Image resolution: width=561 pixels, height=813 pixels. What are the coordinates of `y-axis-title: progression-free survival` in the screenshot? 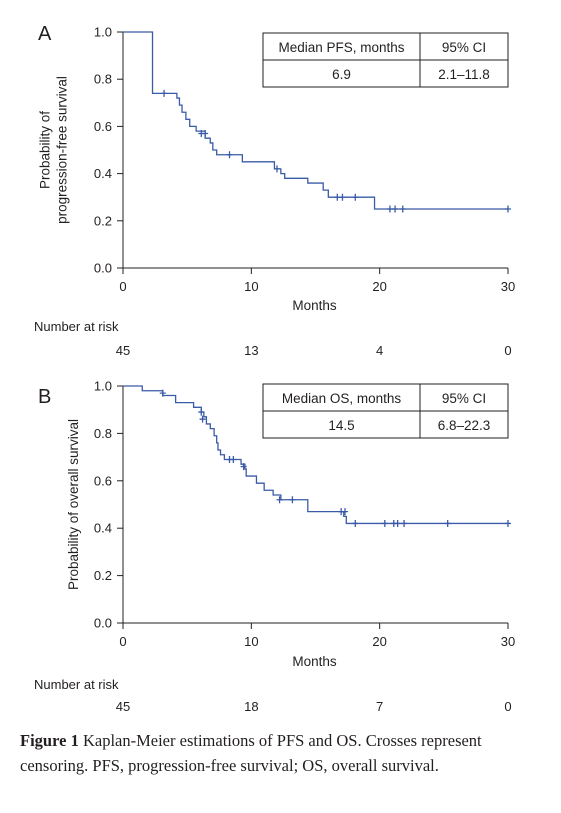 It's located at (62, 150).